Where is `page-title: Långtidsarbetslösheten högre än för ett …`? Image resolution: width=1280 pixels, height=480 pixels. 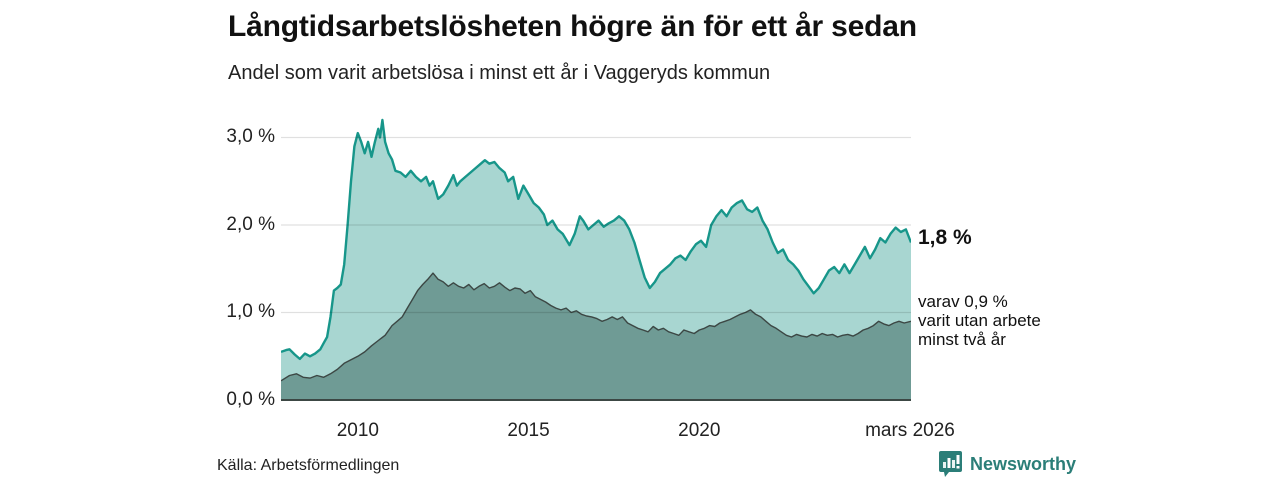 page-title: Långtidsarbetslösheten högre än för ett … is located at coordinates (572, 26).